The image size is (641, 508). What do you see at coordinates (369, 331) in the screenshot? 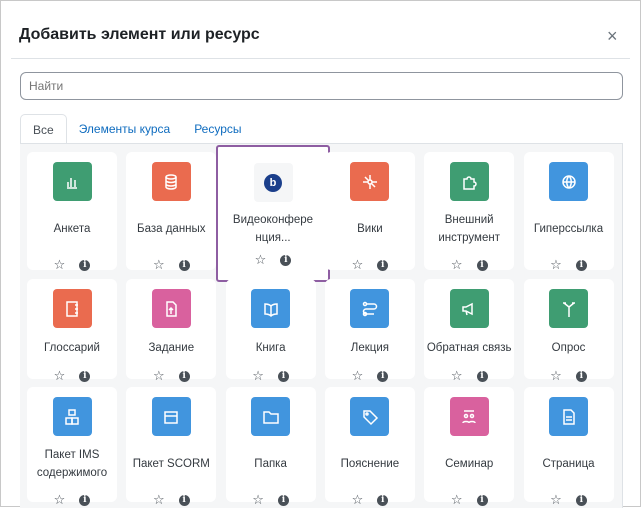
I see `activity-card: Лекция ☆ i` at bounding box center [369, 331].